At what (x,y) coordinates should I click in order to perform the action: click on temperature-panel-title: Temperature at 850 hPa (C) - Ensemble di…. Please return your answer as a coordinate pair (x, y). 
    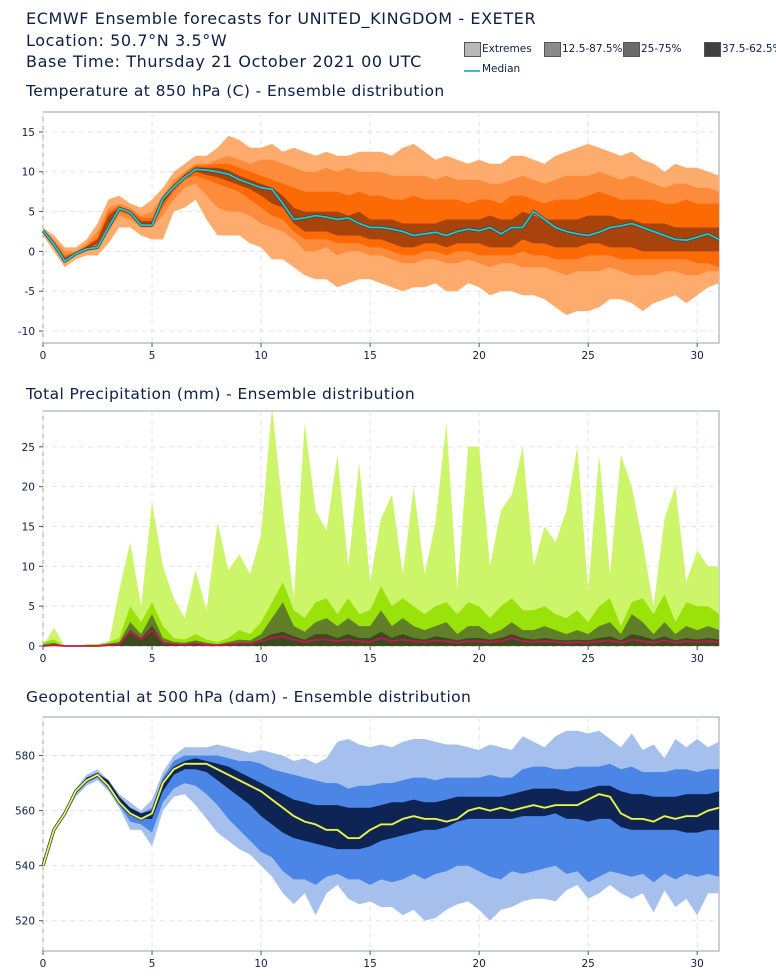
    Looking at the image, I should click on (235, 91).